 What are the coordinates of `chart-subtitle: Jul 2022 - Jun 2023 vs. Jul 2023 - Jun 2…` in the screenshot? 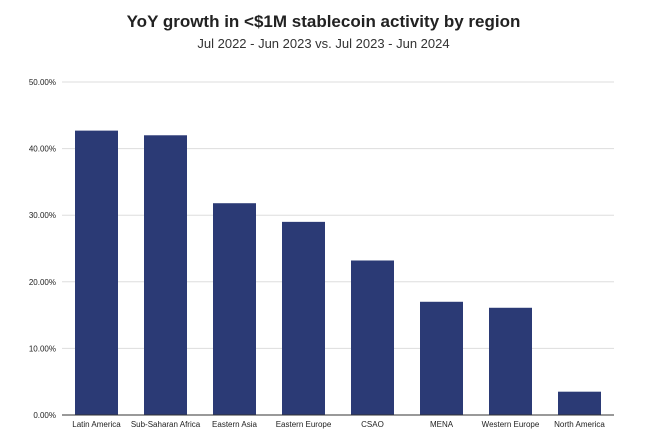 It's located at (323, 43).